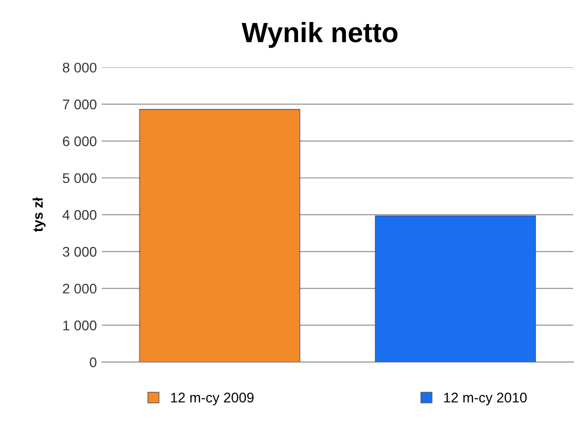  Describe the element at coordinates (79, 105) in the screenshot. I see `y-tick-label: 7 000` at that location.